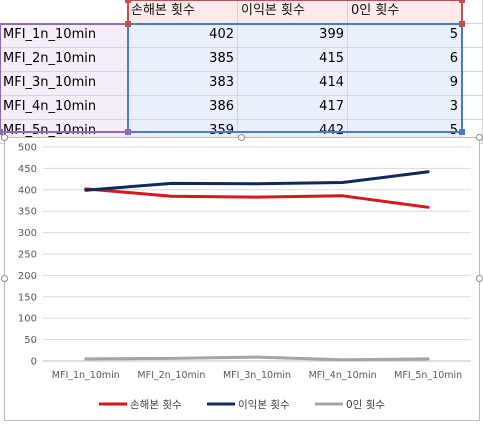  Describe the element at coordinates (428, 375) in the screenshot. I see `x-tick-label: MFI_5n_10min` at that location.